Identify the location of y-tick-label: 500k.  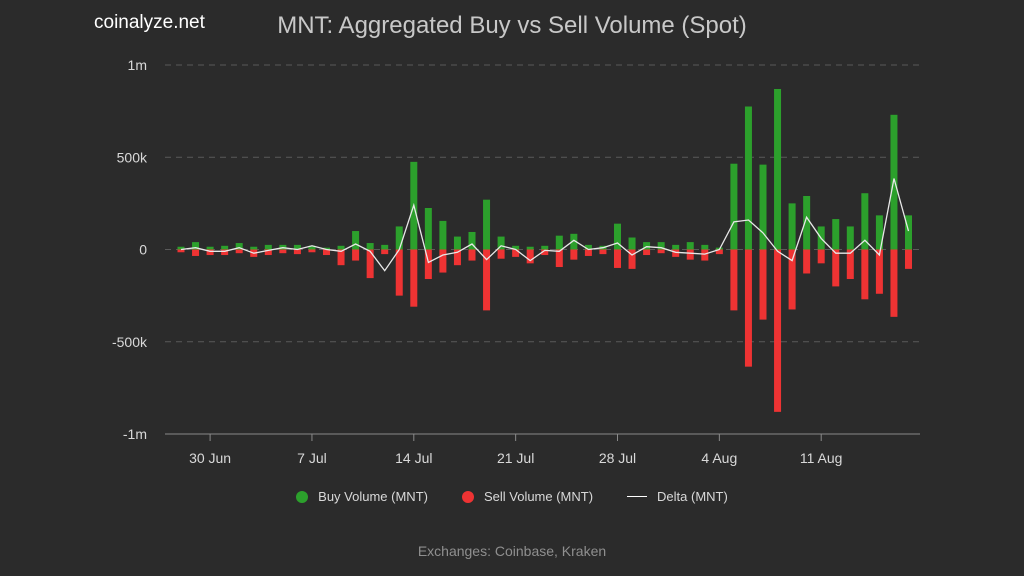
(132, 157).